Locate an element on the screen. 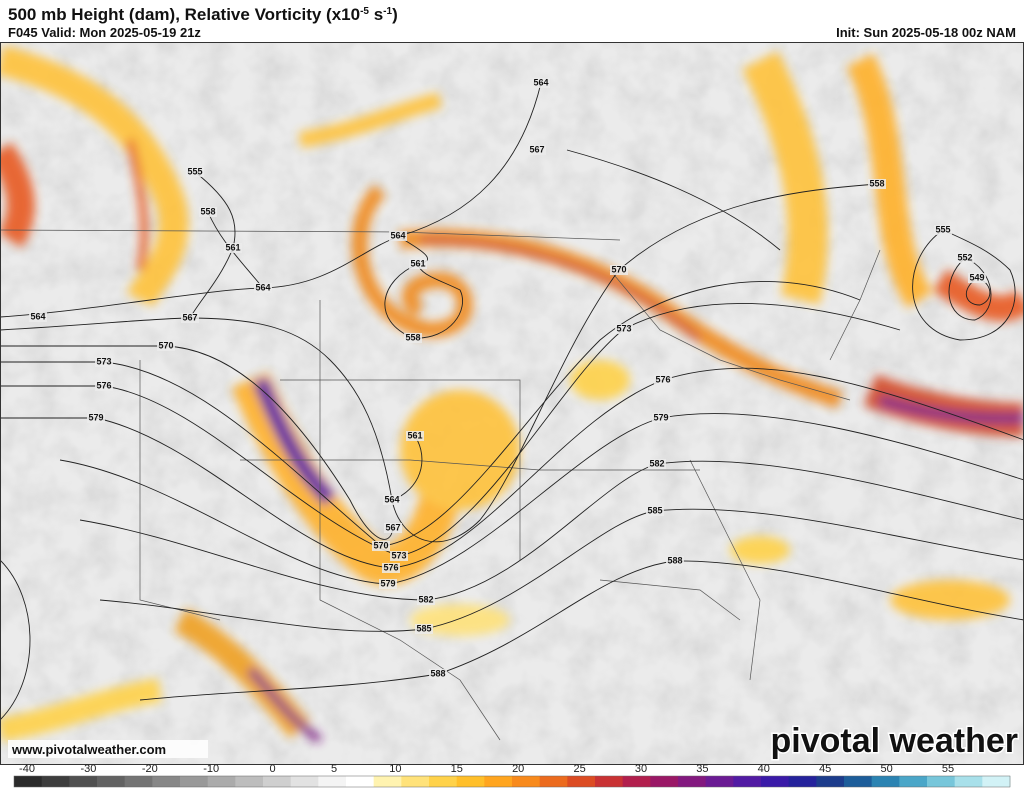  website: www.pivotalweather.com is located at coordinates (88, 749).